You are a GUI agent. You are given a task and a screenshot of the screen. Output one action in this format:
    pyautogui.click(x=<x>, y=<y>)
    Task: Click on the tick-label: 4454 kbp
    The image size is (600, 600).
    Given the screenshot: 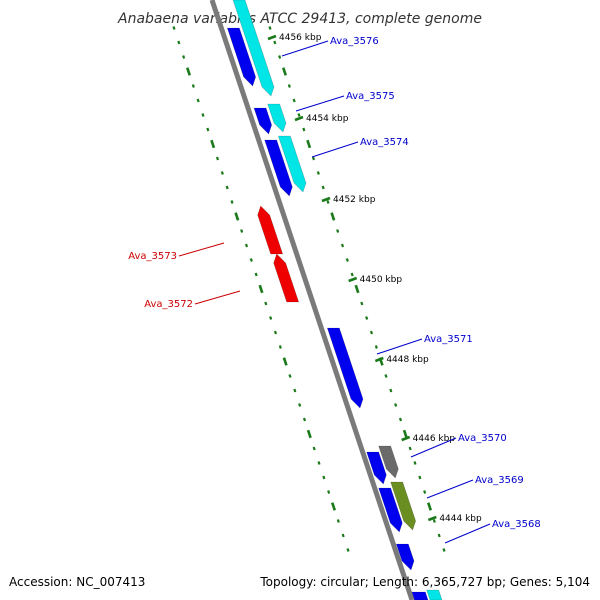 What is the action you would take?
    pyautogui.click(x=327, y=119)
    